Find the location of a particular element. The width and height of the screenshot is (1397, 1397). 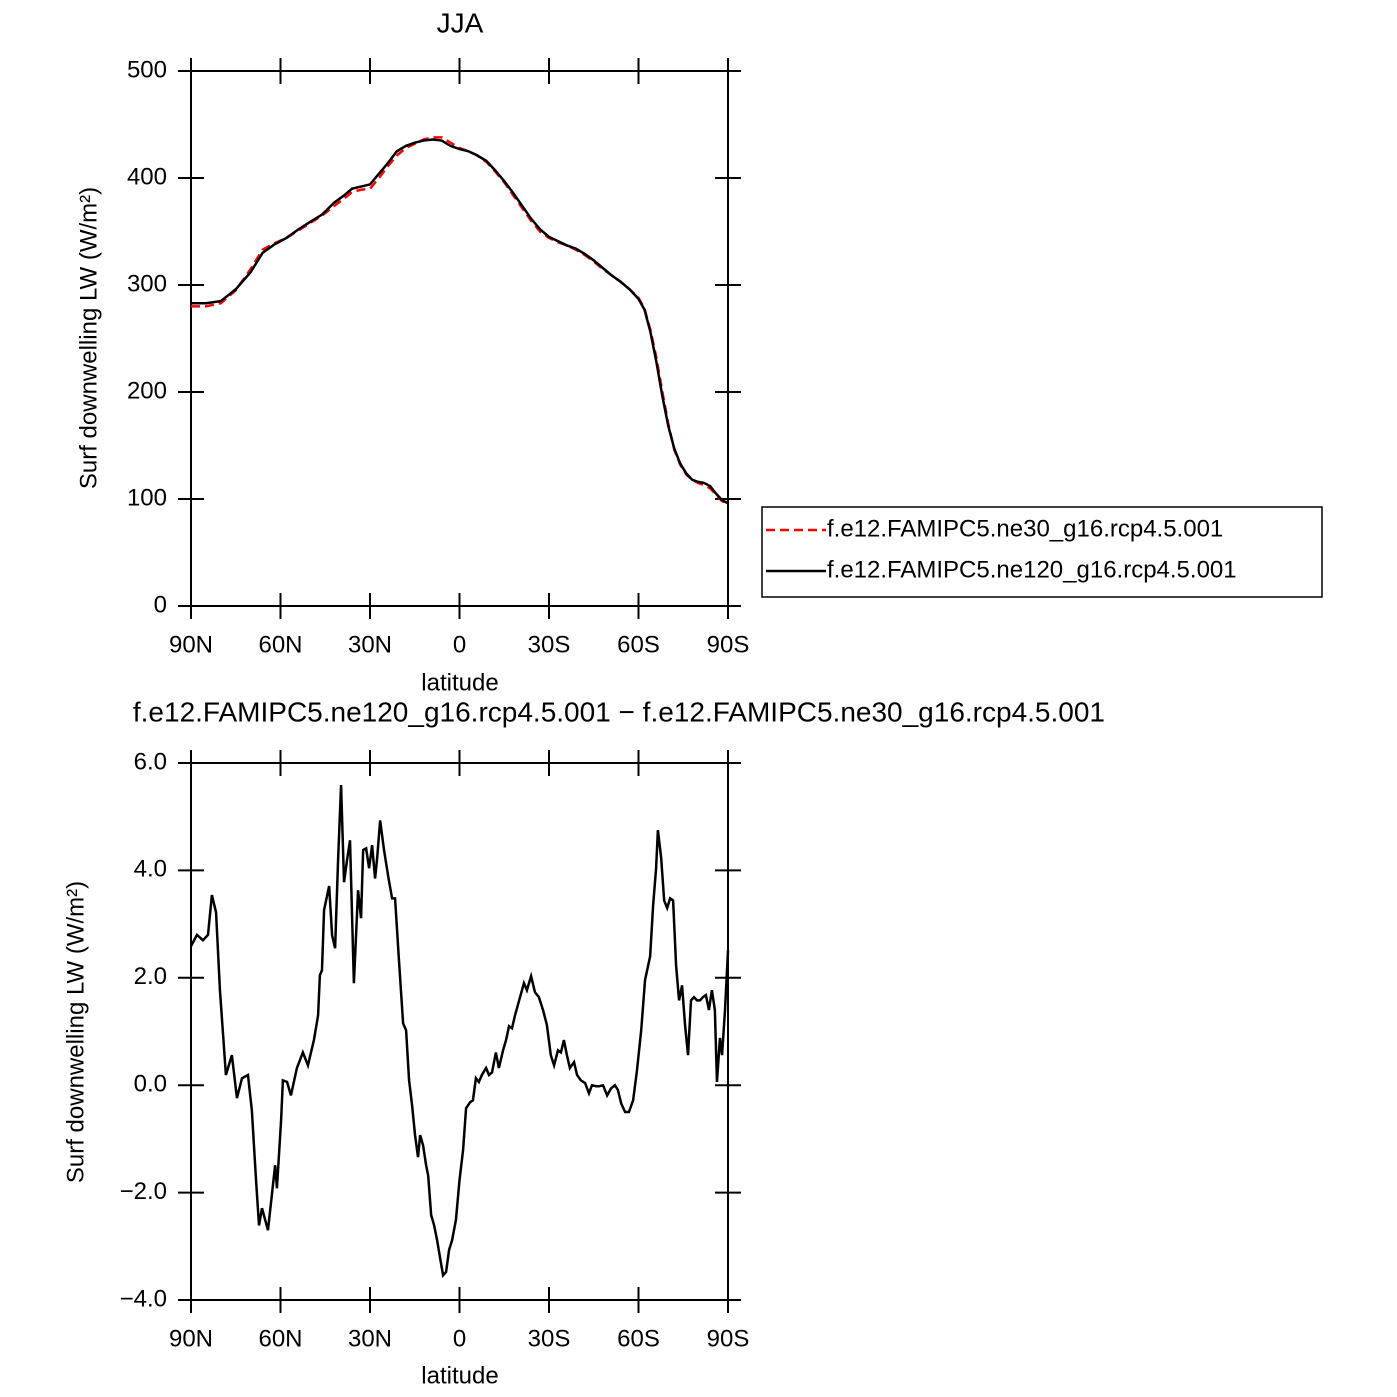

legend-label: f.e12.FAMIPC5.ne120_g16.rcp4.5.001 is located at coordinates (1032, 569).